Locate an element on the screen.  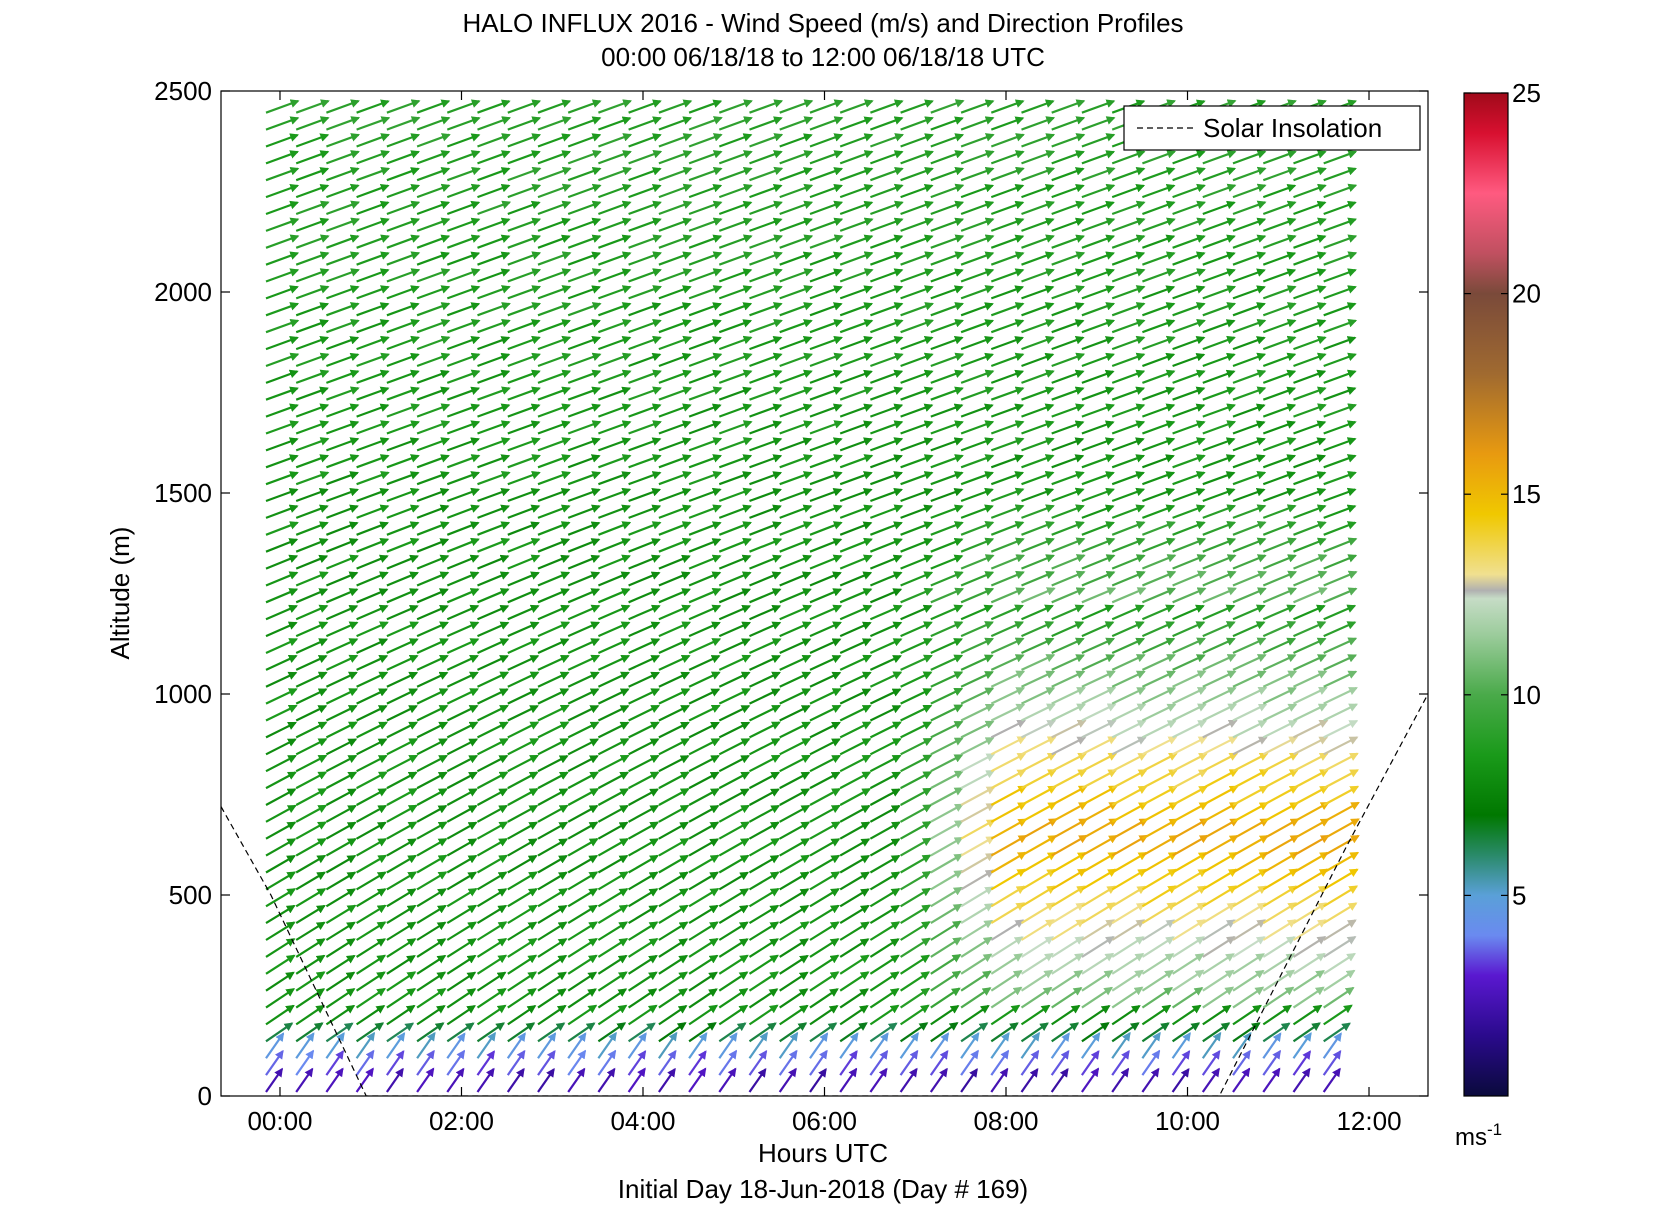
colorbar-tick-label: 10 is located at coordinates (1526, 695).